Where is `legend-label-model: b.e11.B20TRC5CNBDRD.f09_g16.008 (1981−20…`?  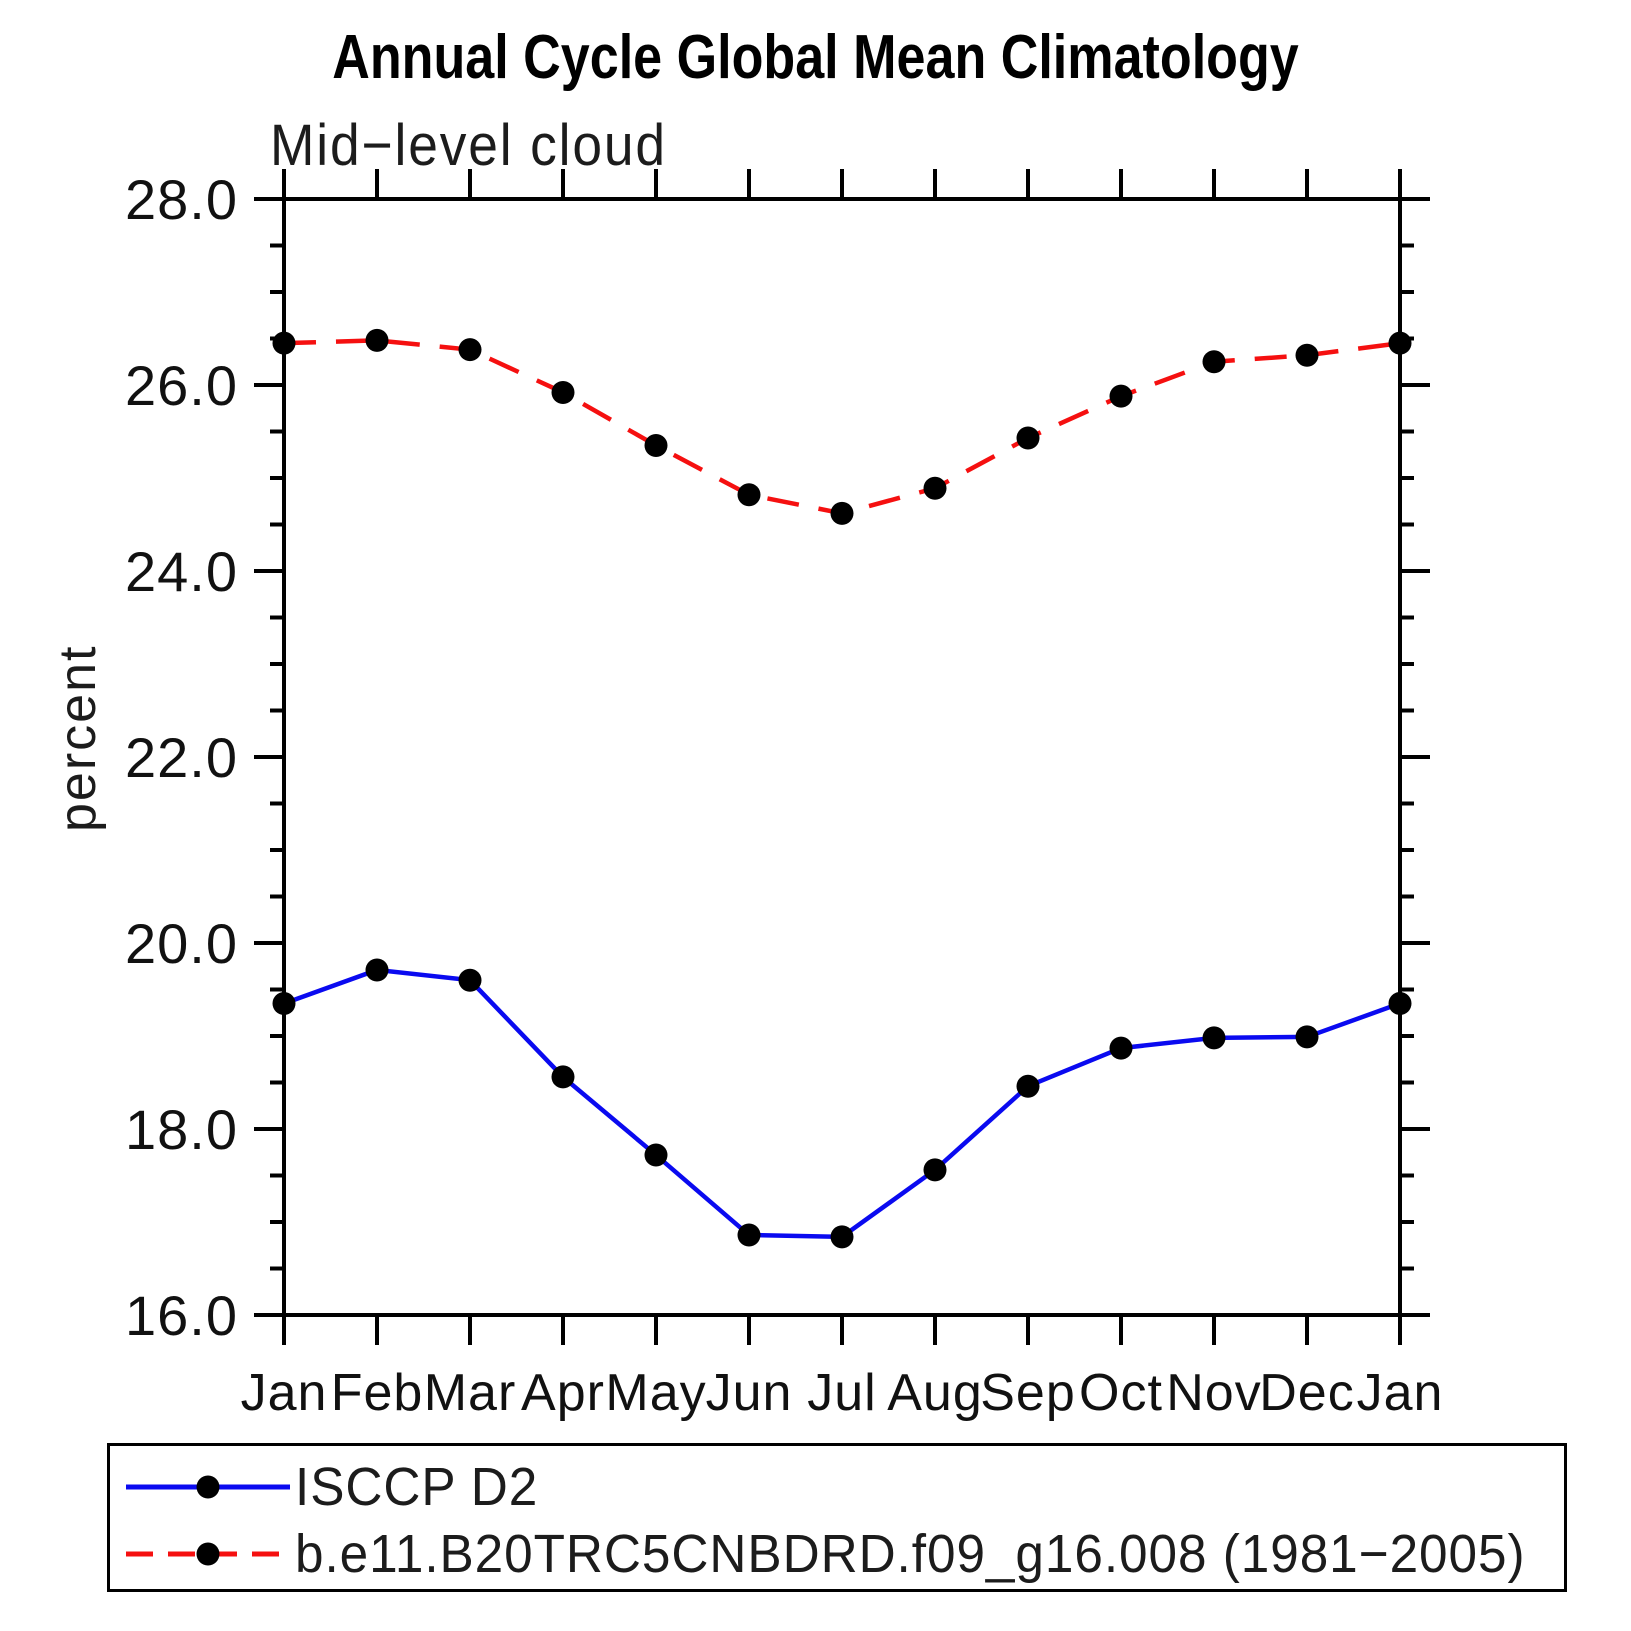
legend-label-model: b.e11.B20TRC5CNBDRD.f09_g16.008 (1981−20… is located at coordinates (910, 1554).